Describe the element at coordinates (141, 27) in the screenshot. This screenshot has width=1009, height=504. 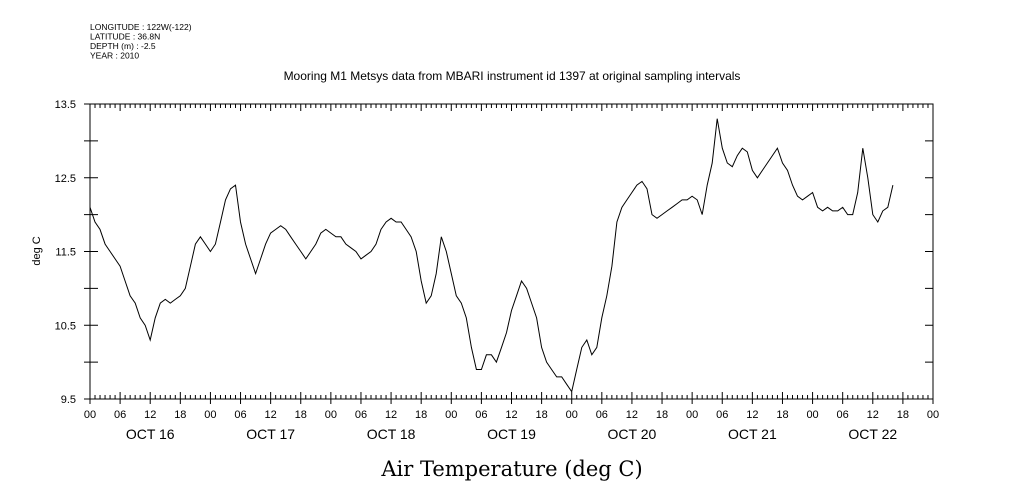
I see `header-line: LONGITUDE : 122W(-122)` at that location.